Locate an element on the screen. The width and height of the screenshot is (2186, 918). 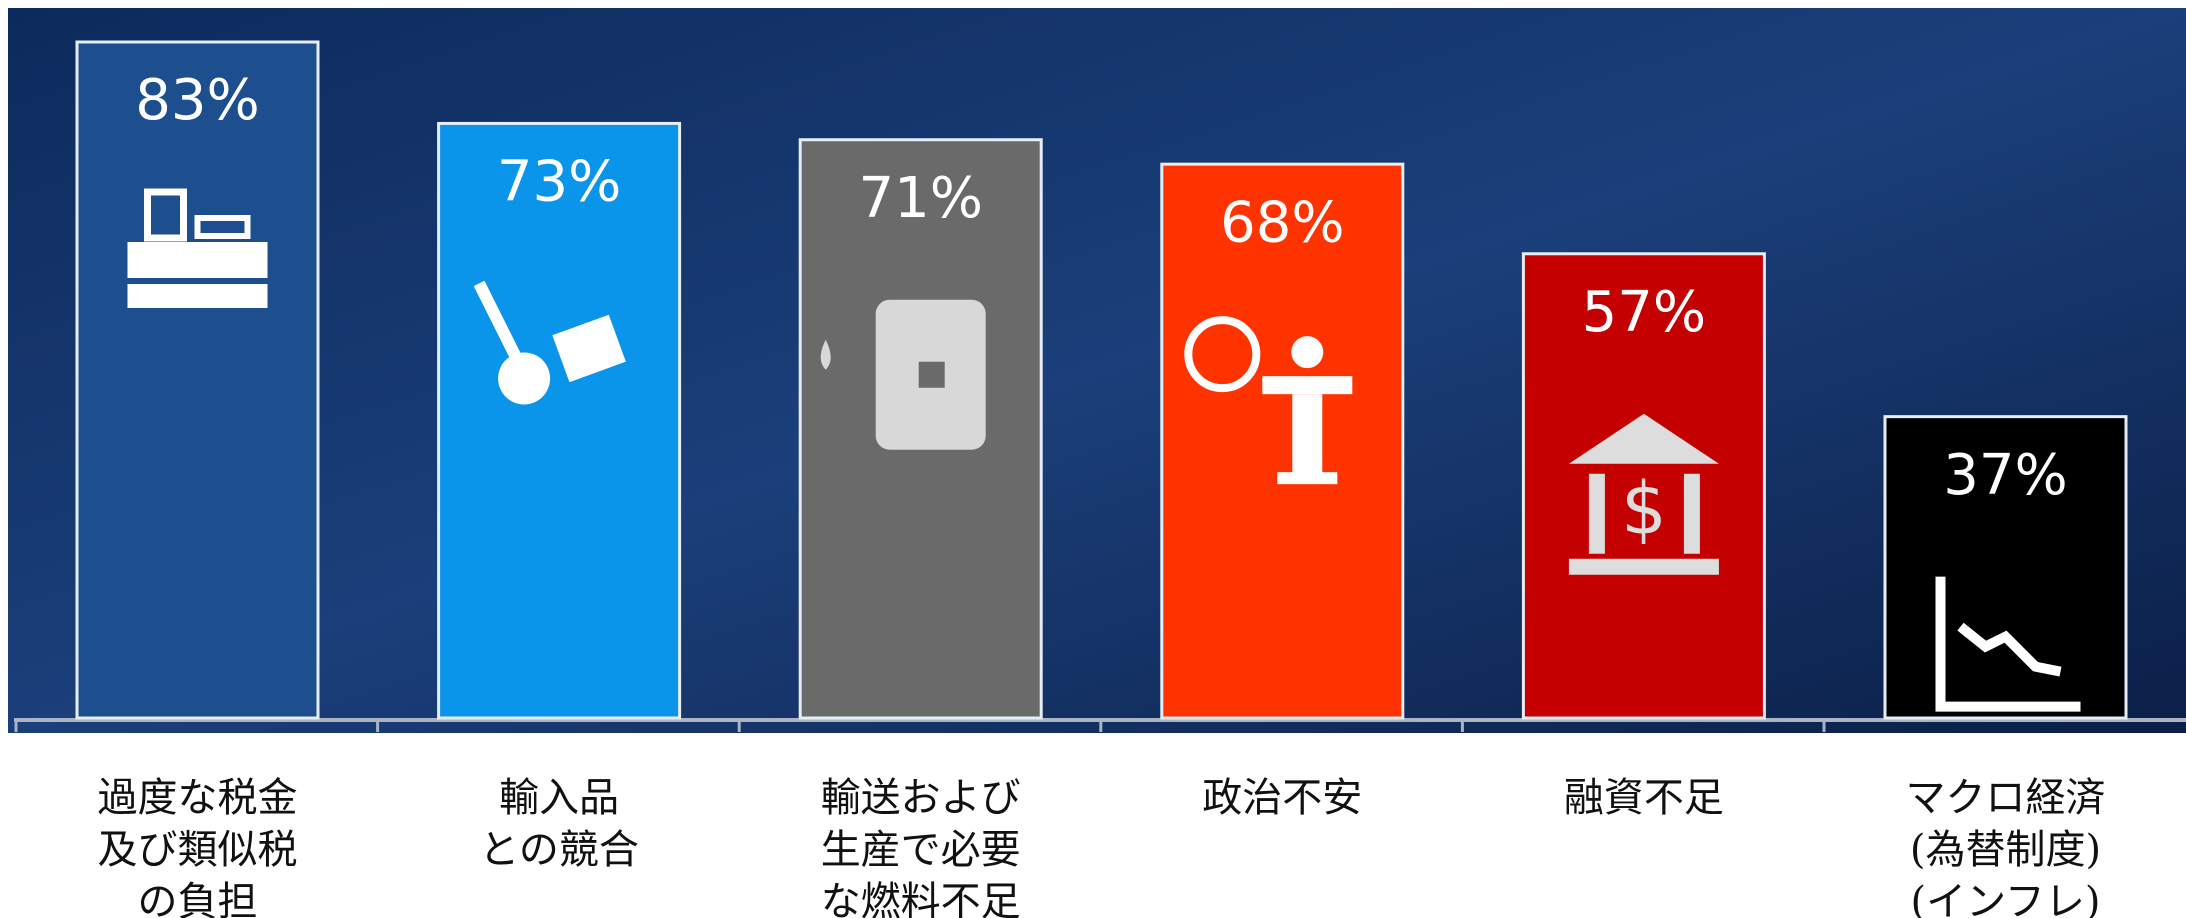
category-label: 輸入品 との競合 is located at coordinates (559, 824).